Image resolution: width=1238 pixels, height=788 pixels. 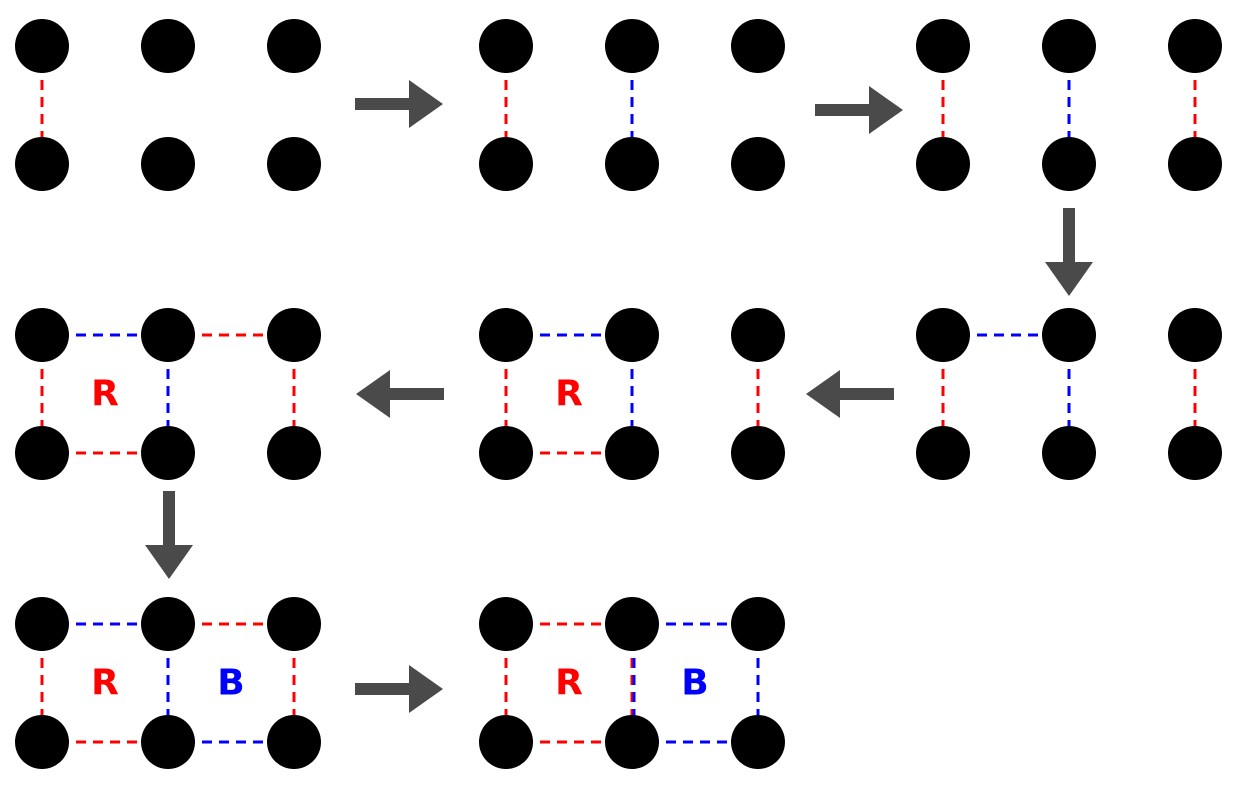 What do you see at coordinates (168, 394) in the screenshot?
I see `panel-step-6: R` at bounding box center [168, 394].